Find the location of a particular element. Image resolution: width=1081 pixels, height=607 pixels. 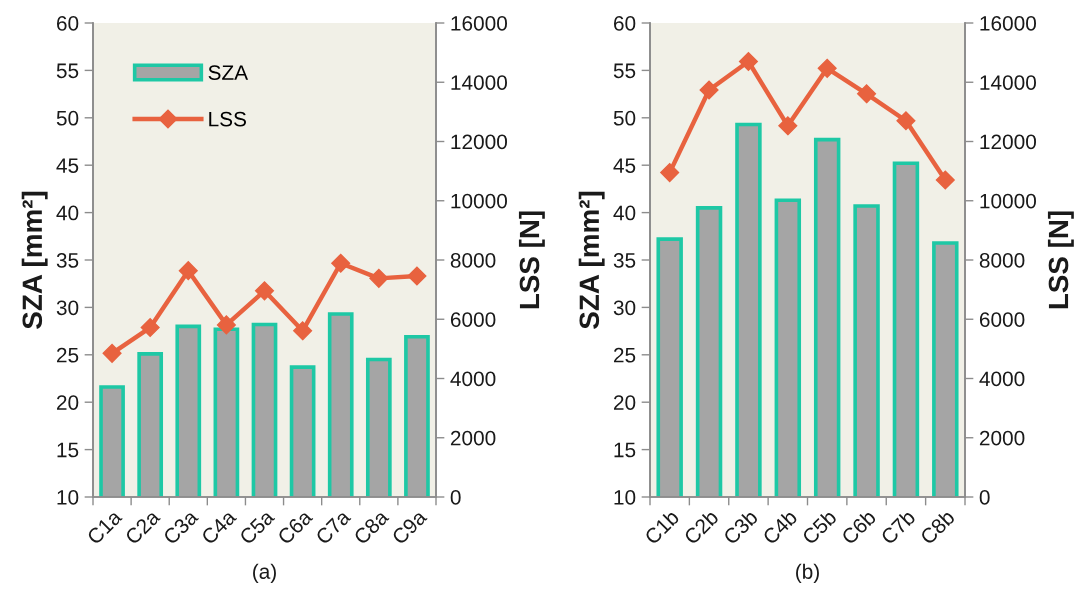

x-tick-label: C5b is located at coordinates (819, 527).